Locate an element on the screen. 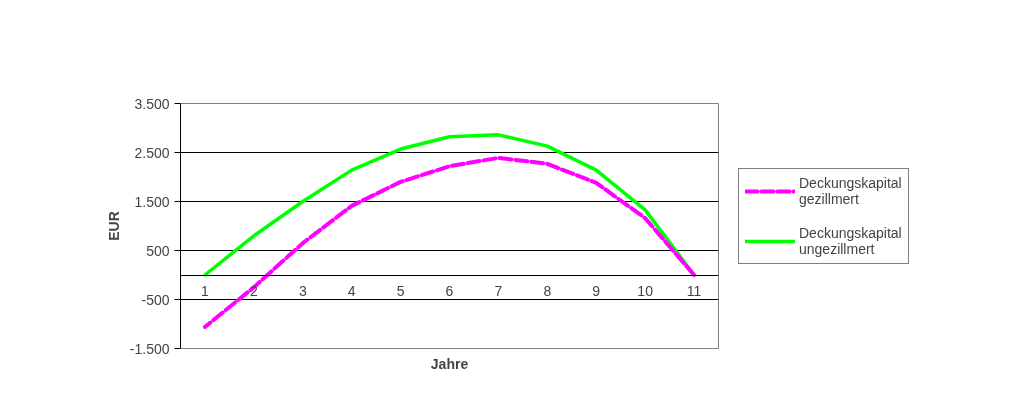 The image size is (1032, 408). x-tick-label: 10 is located at coordinates (645, 291).